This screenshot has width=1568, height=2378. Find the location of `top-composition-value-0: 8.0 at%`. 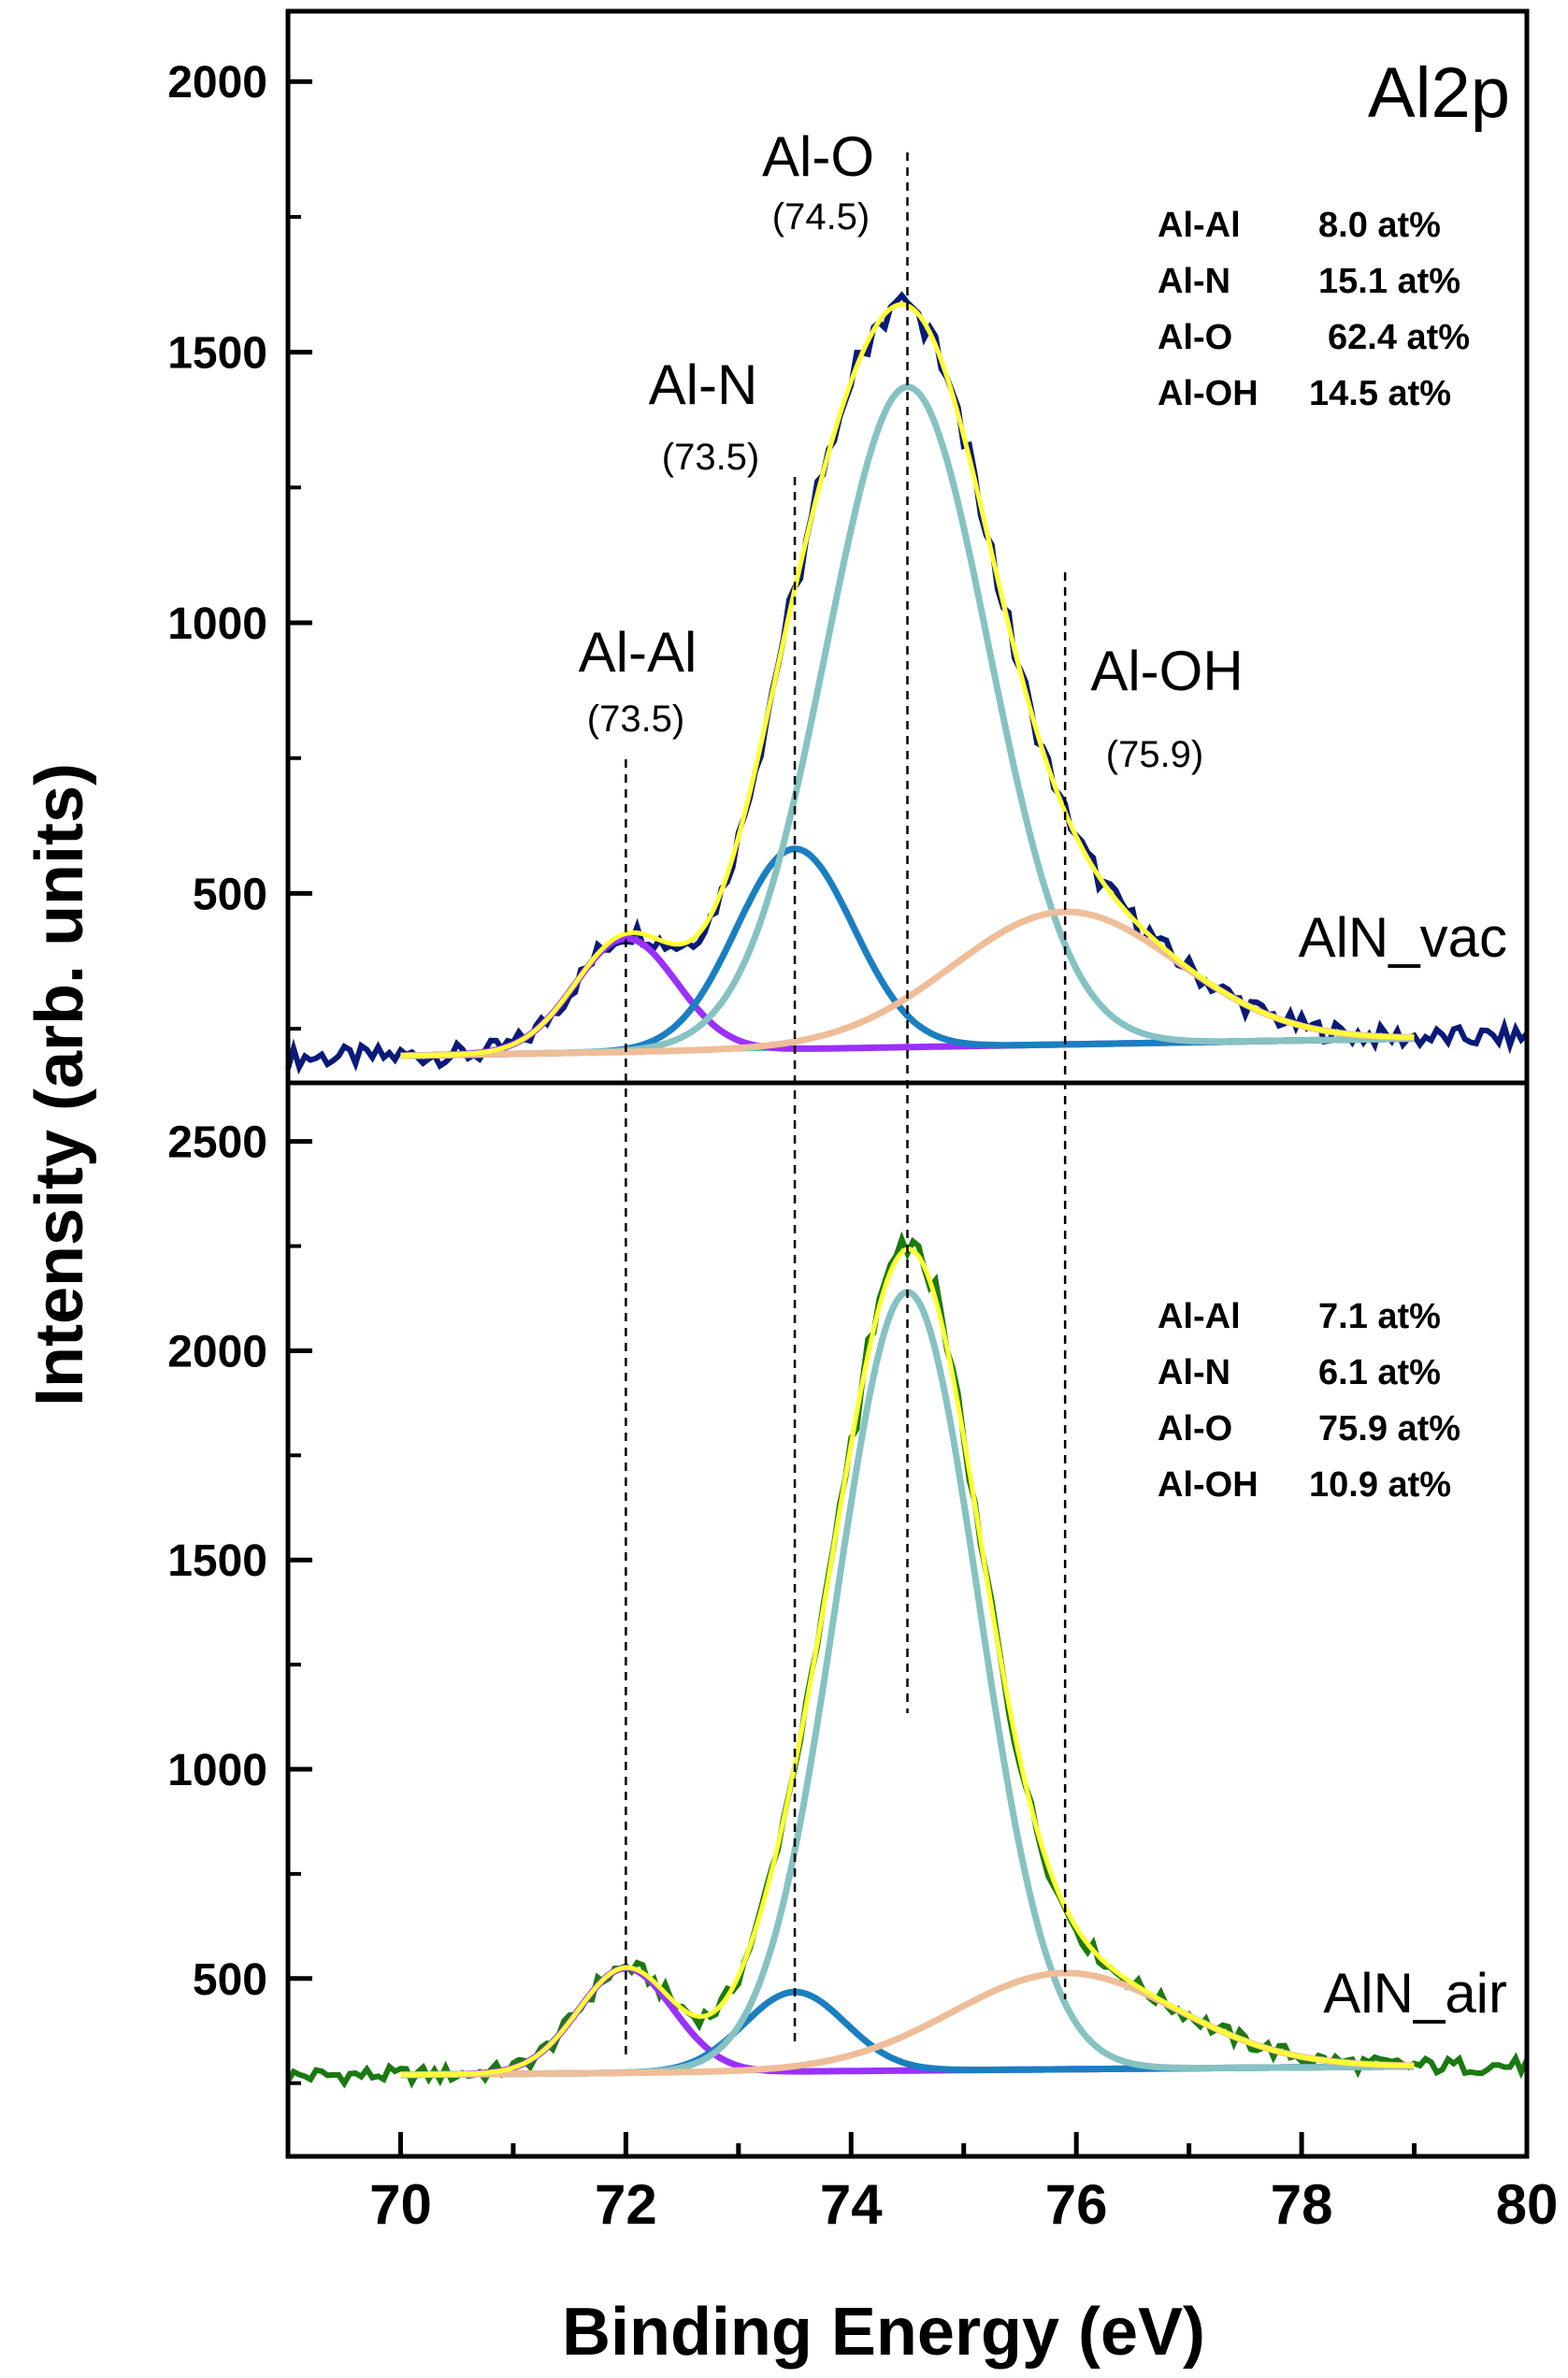

top-composition-value-0: 8.0 at% is located at coordinates (1379, 225).